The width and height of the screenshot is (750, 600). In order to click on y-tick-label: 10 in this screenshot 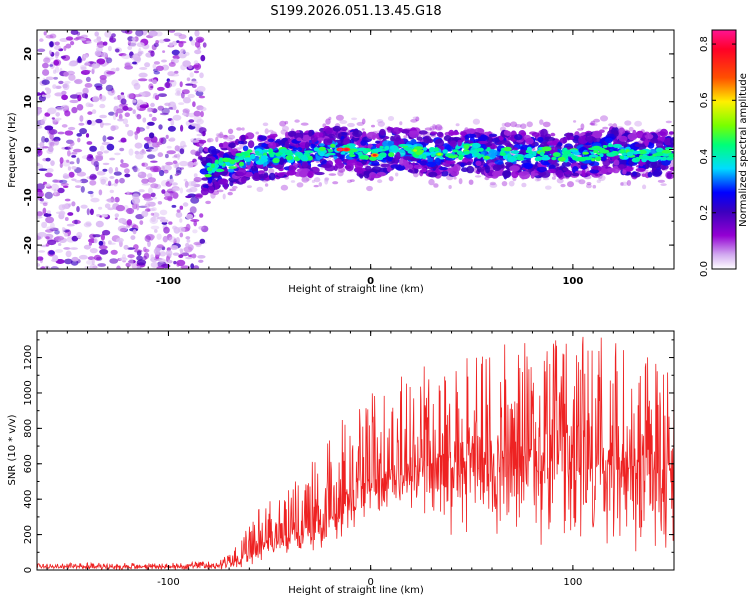, I will do `click(28, 102)`.